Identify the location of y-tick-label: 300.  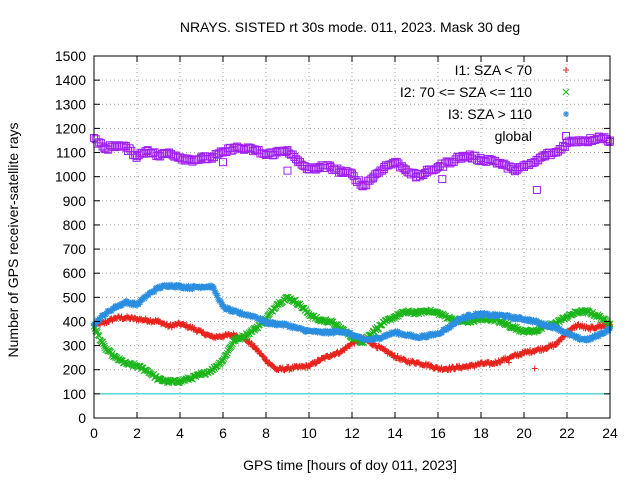
(75, 346).